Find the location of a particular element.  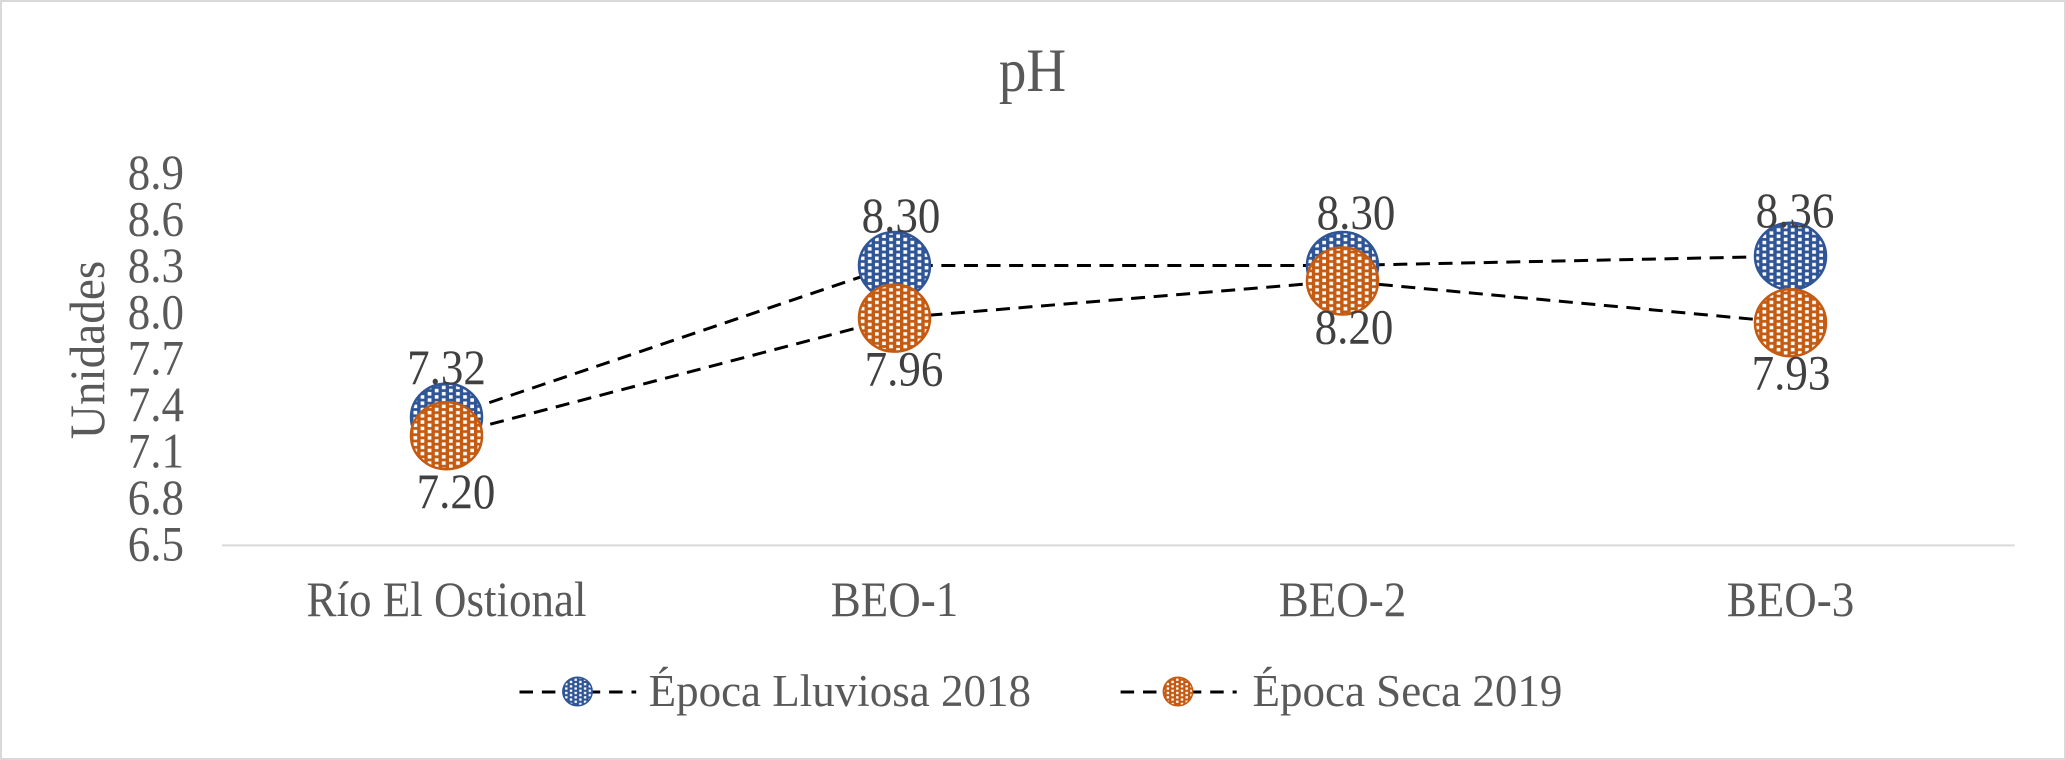

svg-text: pH is located at coordinates (1032, 70).